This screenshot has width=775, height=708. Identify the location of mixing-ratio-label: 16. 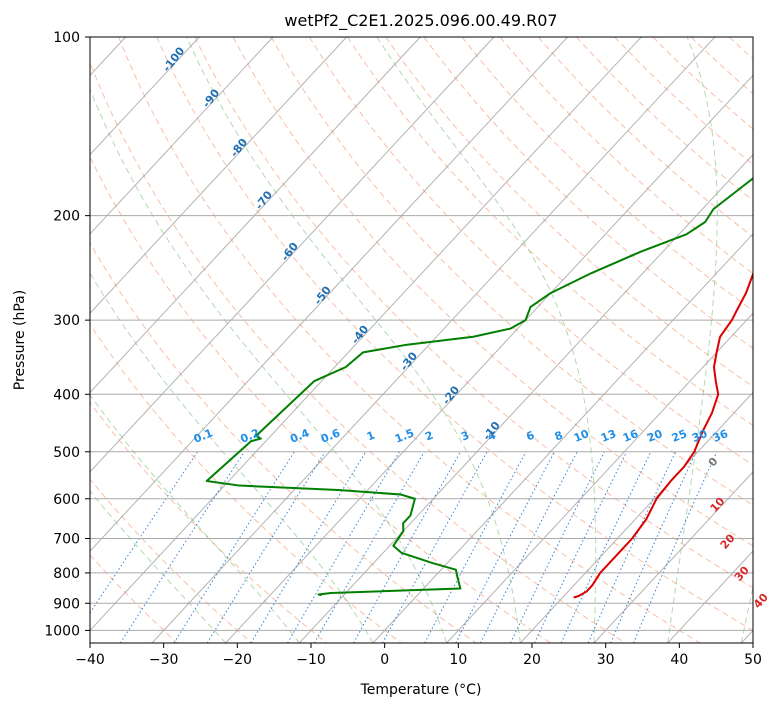
(630, 436).